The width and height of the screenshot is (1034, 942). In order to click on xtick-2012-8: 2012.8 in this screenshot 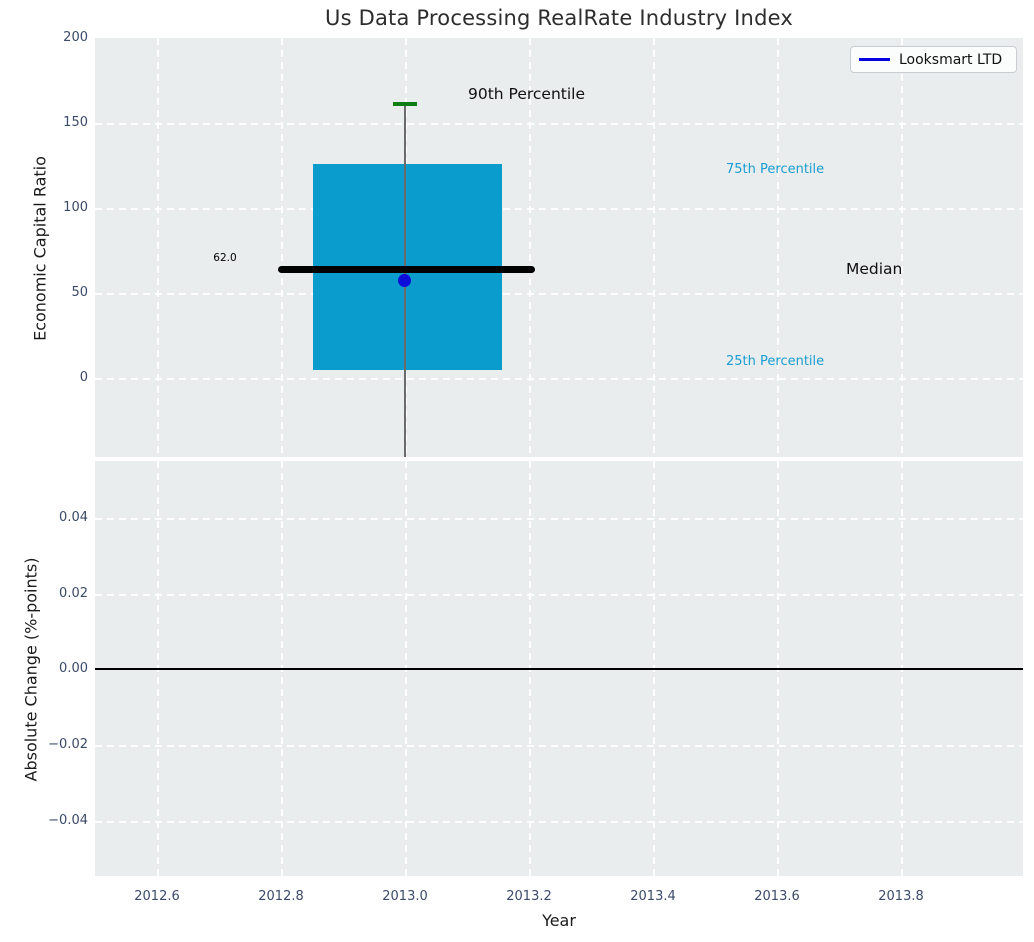, I will do `click(281, 896)`.